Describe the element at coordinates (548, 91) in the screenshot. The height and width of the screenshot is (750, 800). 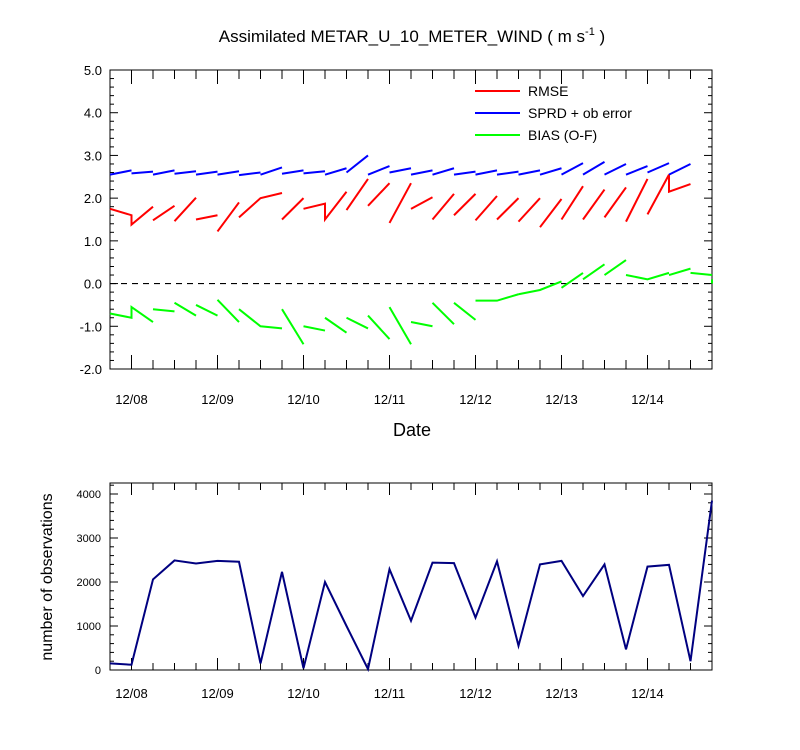
I see `legend-label: RMSE` at that location.